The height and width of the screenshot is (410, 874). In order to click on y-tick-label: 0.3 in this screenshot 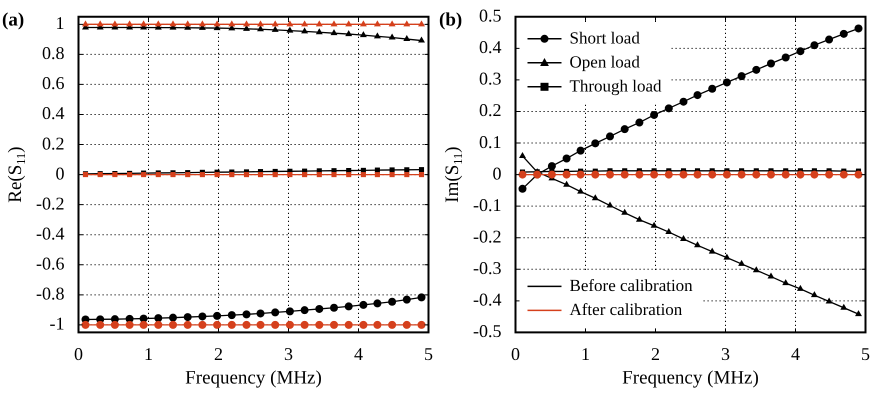, I will do `click(490, 78)`.